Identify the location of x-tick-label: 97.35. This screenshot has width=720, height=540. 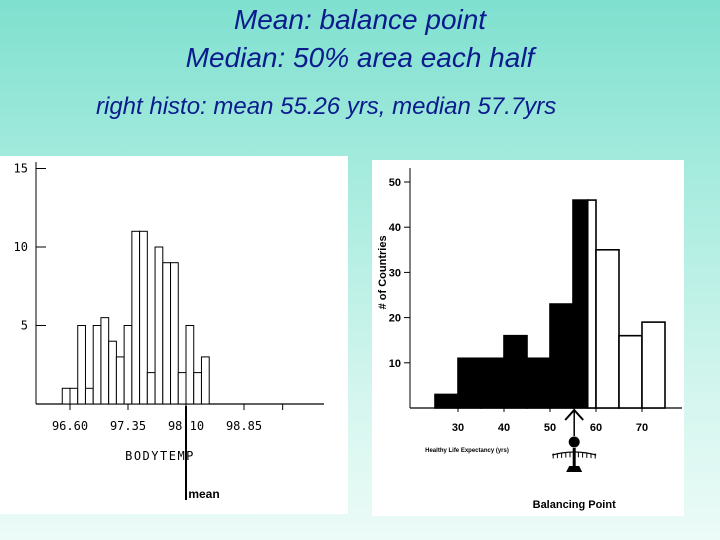
(128, 426).